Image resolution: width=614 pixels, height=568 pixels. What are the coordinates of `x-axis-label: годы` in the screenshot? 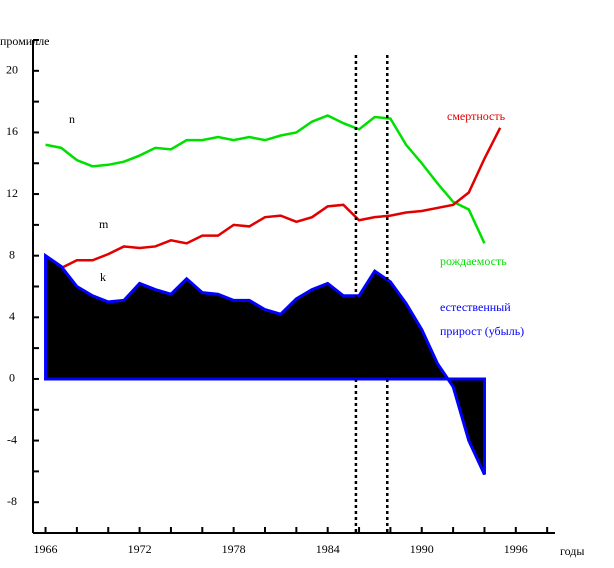 It's located at (572, 551).